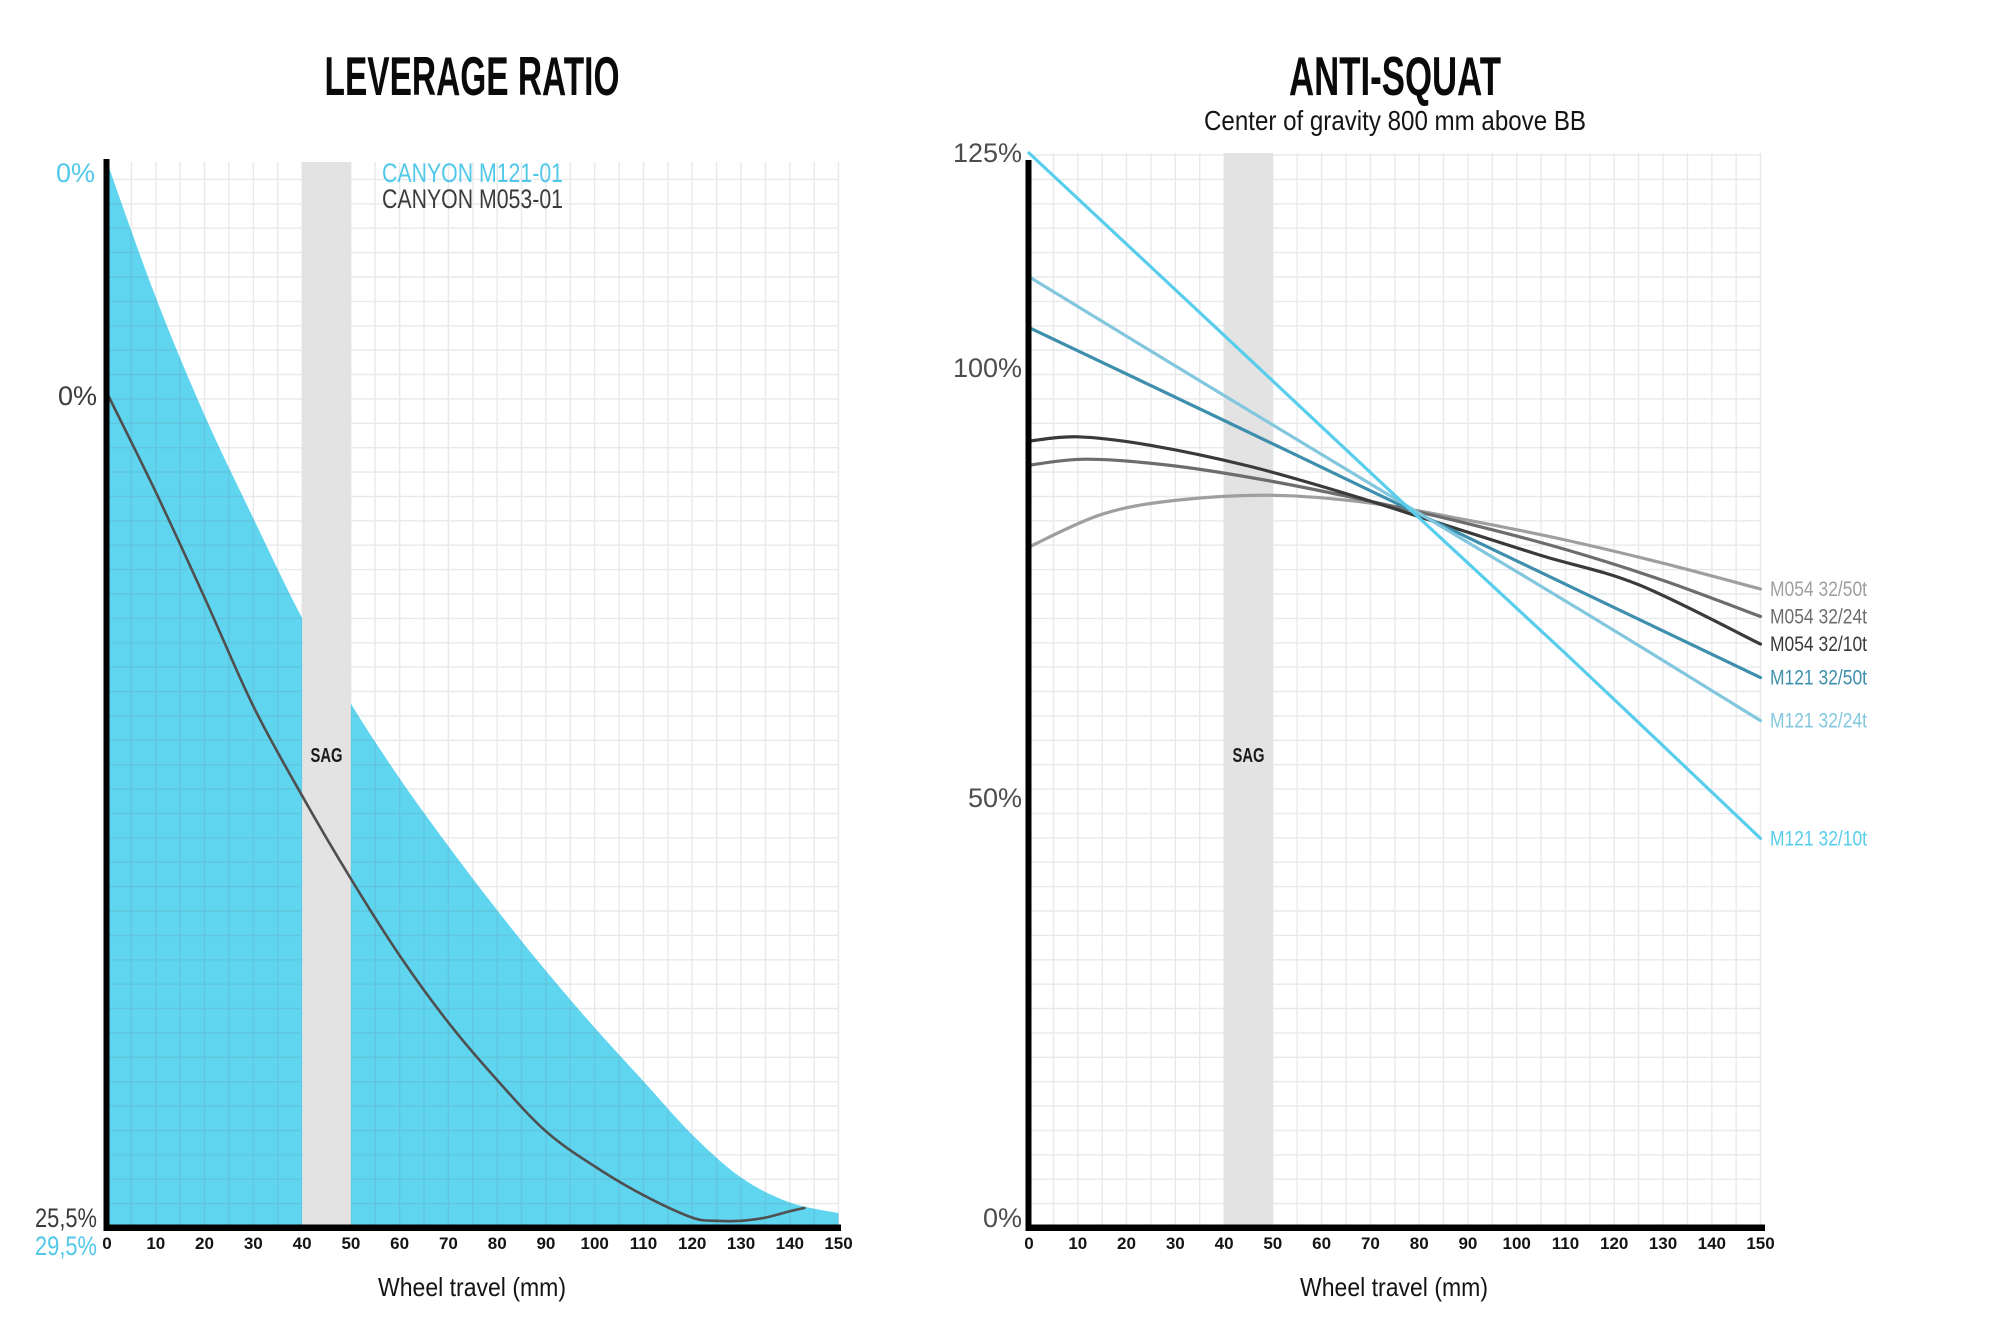 The height and width of the screenshot is (1336, 1993). I want to click on antisquat-x-tick-120: 120, so click(1614, 1243).